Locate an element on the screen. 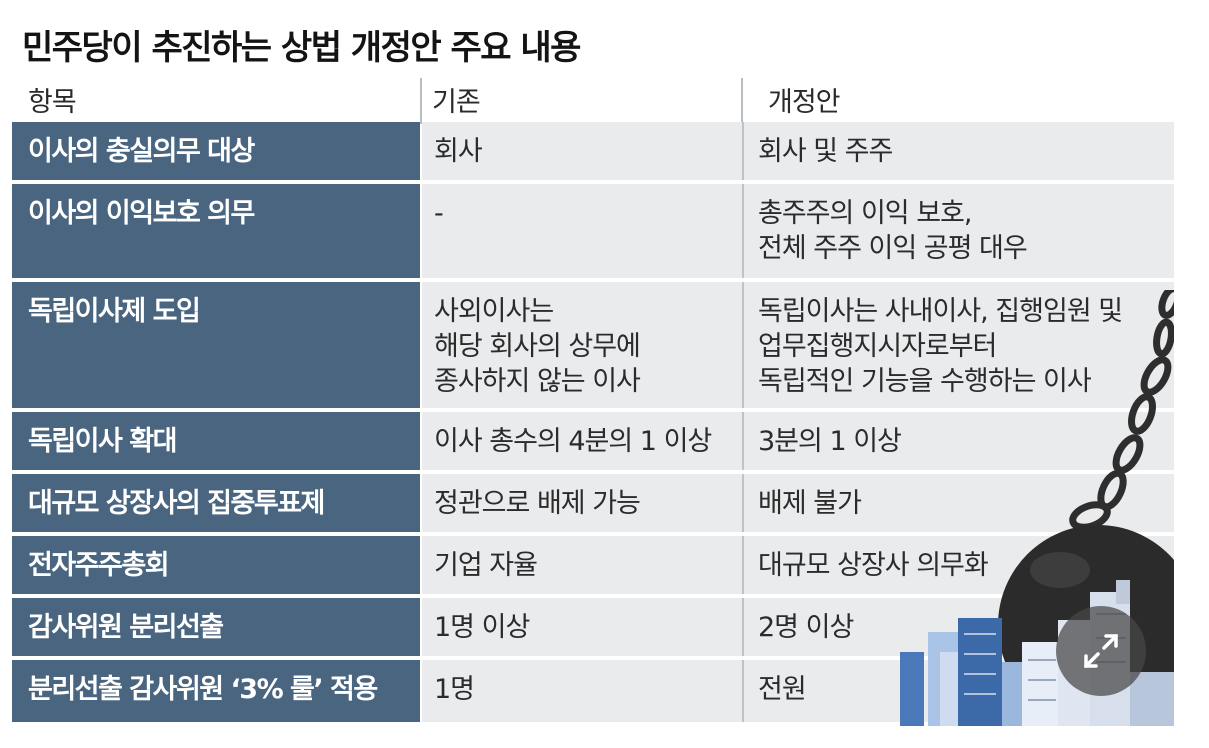 The image size is (1209, 748). row-after-value: 총주주의 이익 보호, 전체 주주 이익 공평 대우 is located at coordinates (959, 231).